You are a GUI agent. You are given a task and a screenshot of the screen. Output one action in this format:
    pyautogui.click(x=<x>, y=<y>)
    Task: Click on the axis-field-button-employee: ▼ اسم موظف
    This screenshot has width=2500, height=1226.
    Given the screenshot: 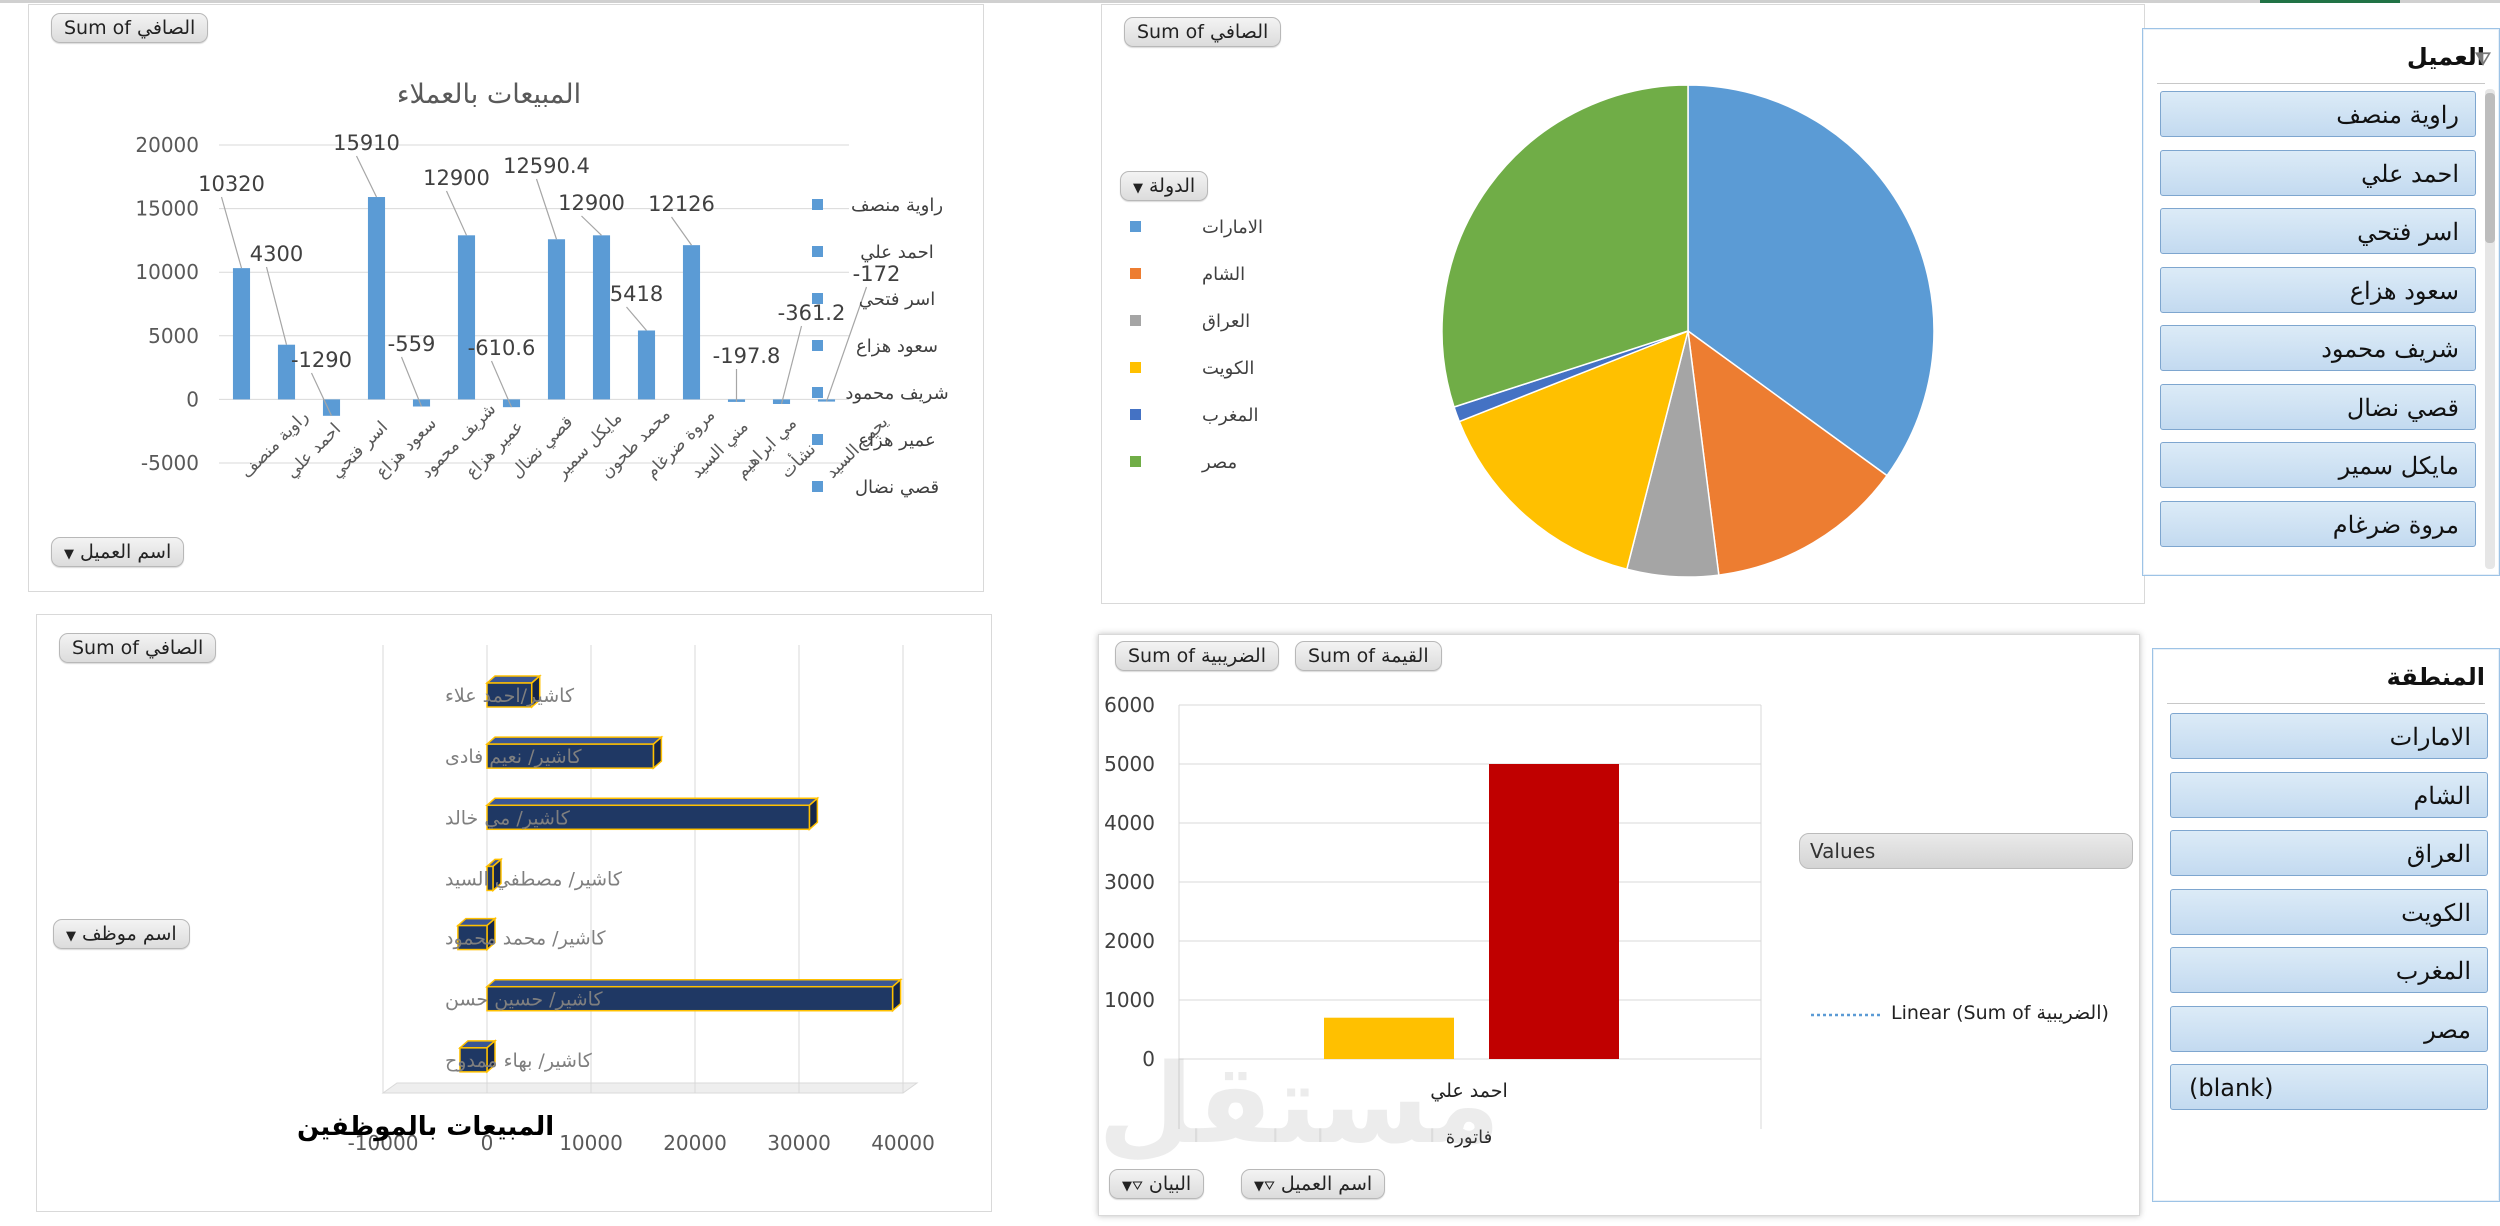 What is the action you would take?
    pyautogui.click(x=121, y=934)
    